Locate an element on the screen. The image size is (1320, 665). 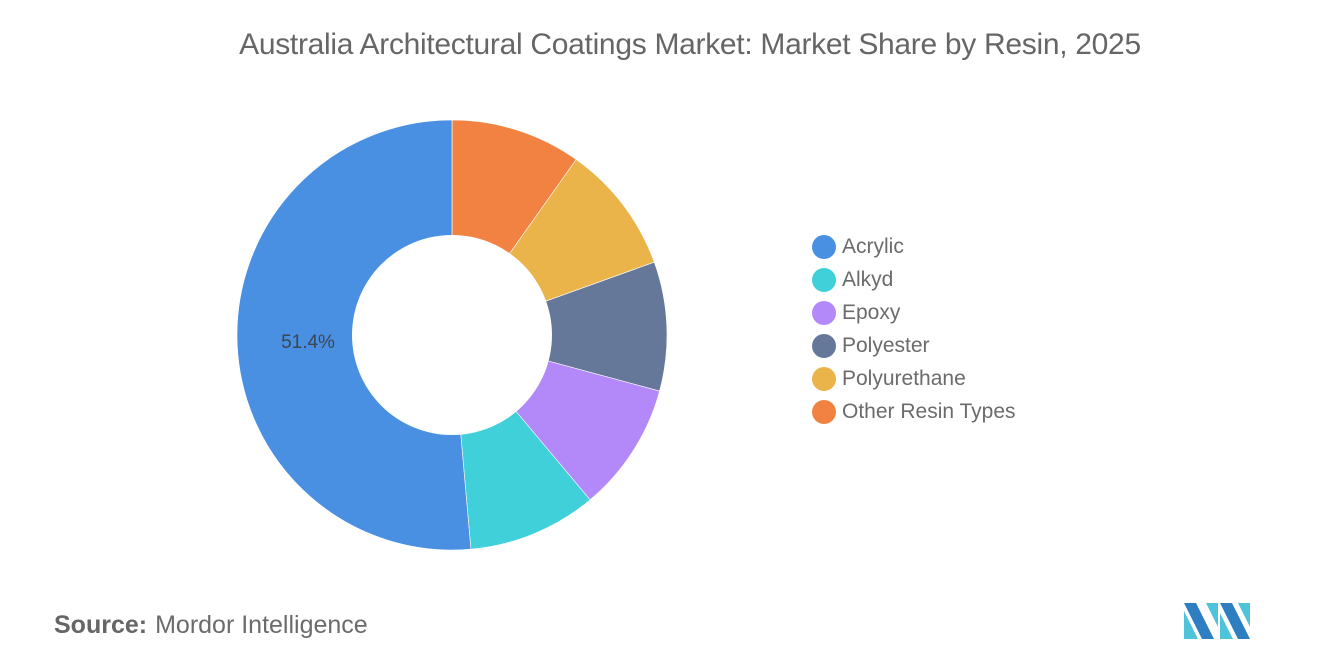
legend-label: Acrylic is located at coordinates (873, 246).